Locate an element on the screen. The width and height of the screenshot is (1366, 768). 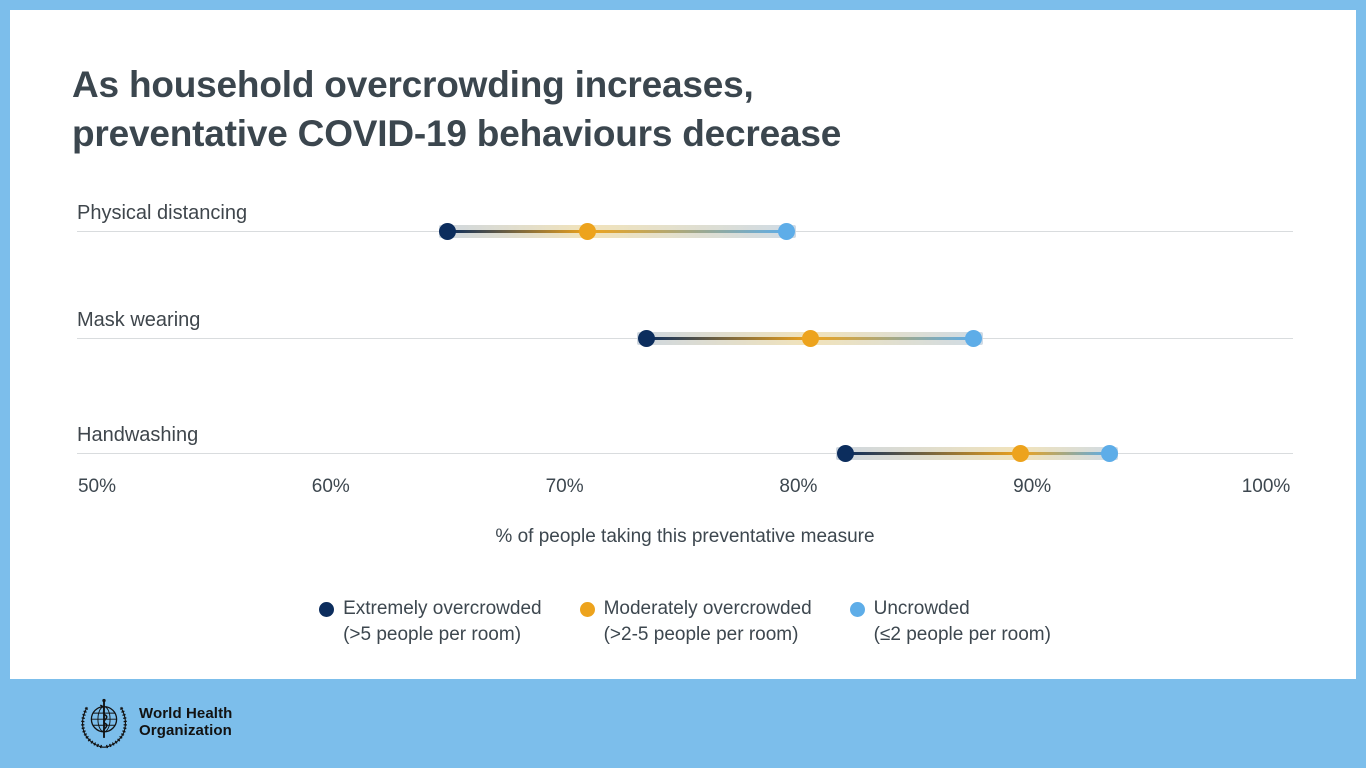
x-tick-label: 60% is located at coordinates (330, 486).